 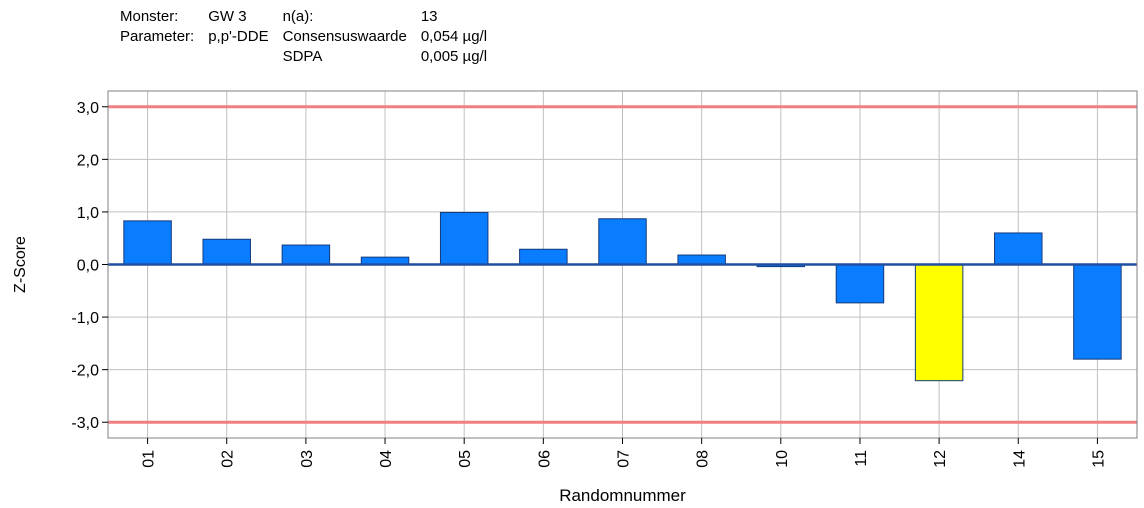 What do you see at coordinates (861, 458) in the screenshot?
I see `x-tick-label: 11` at bounding box center [861, 458].